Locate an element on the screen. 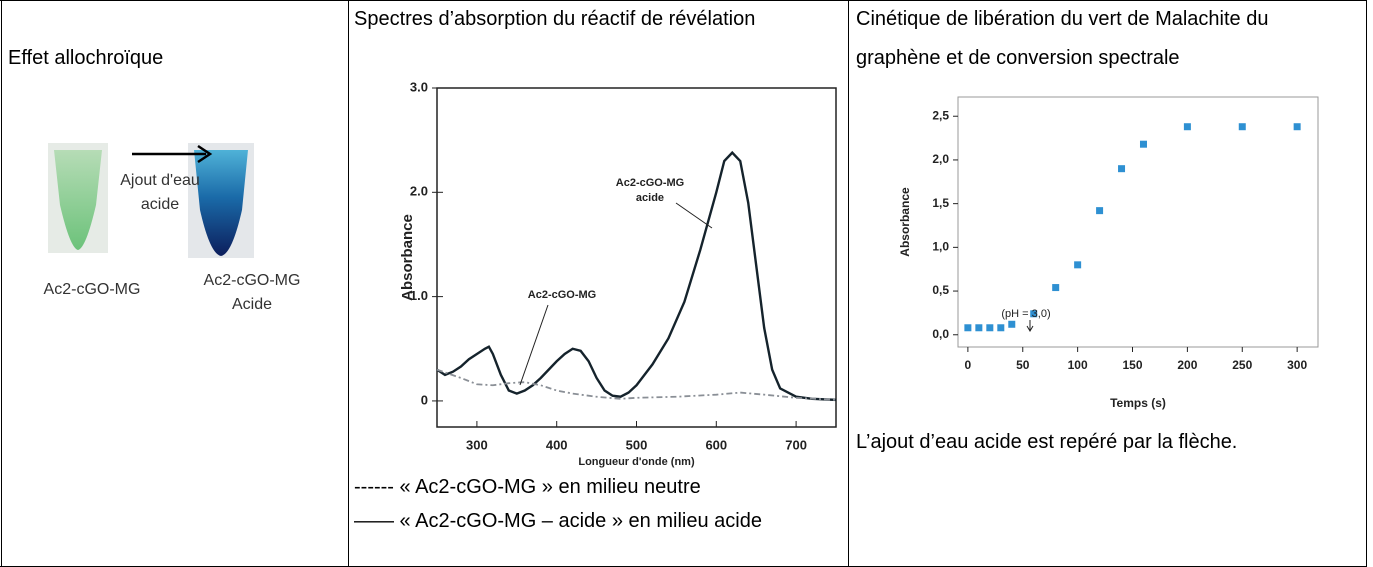 Image resolution: width=1373 pixels, height=567 pixels. annotation-arrowhead is located at coordinates (1030, 328).